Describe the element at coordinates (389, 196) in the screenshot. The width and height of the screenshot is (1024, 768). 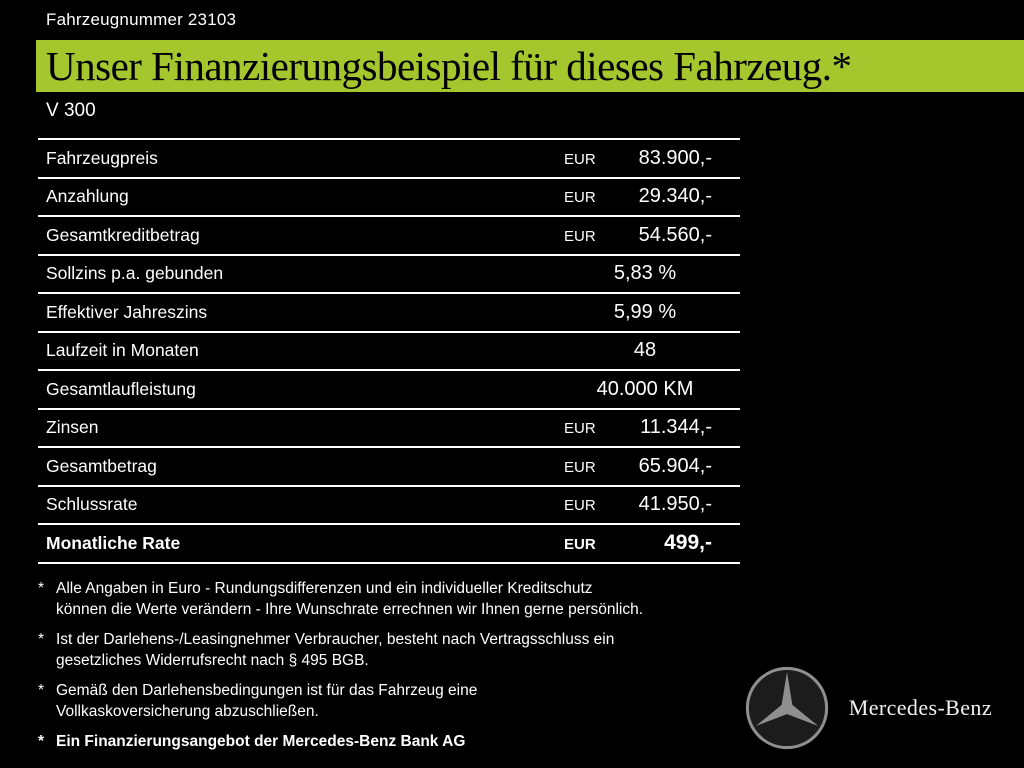
I see `table-row: Anzahlung EUR 29.340,-` at that location.